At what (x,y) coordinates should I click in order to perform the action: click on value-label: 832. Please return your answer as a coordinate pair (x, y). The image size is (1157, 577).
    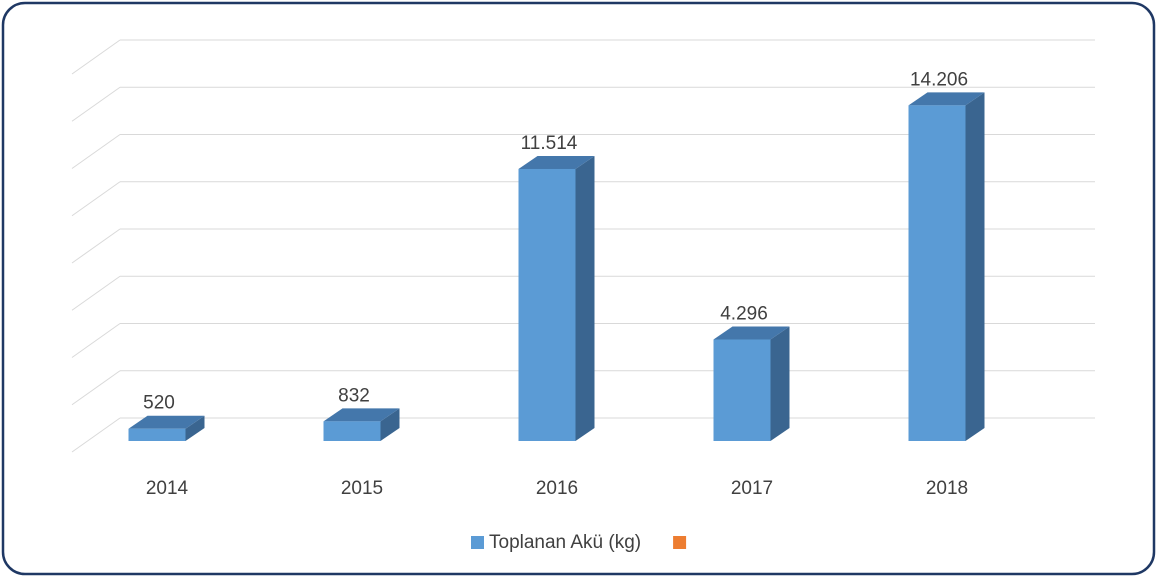
    Looking at the image, I should click on (354, 395).